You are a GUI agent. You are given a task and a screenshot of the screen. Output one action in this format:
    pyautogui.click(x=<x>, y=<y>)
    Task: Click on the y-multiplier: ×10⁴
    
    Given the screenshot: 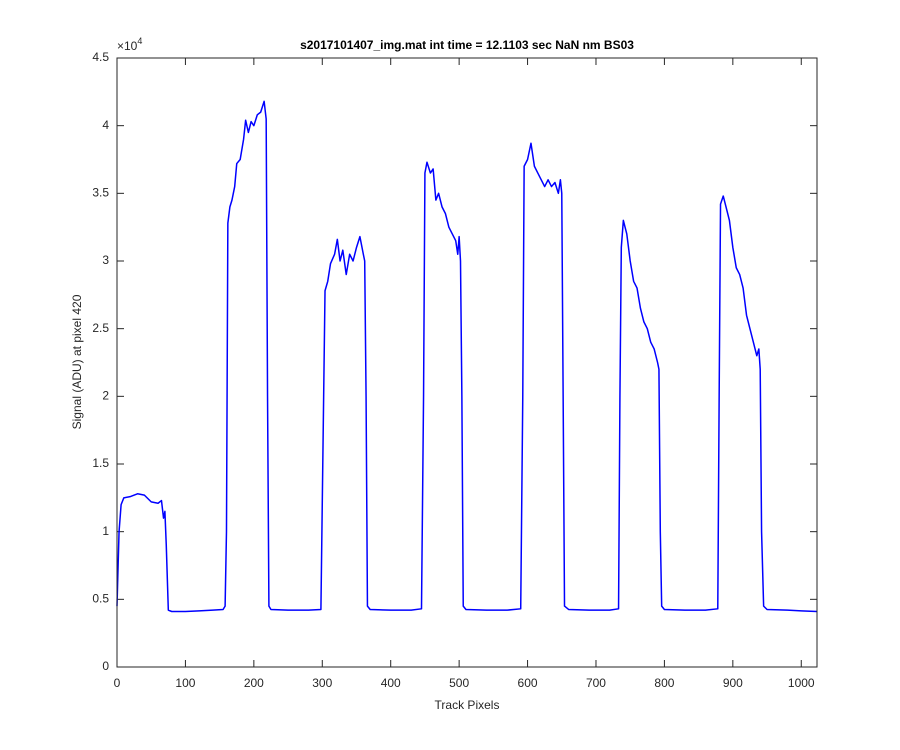 What is the action you would take?
    pyautogui.click(x=129, y=44)
    